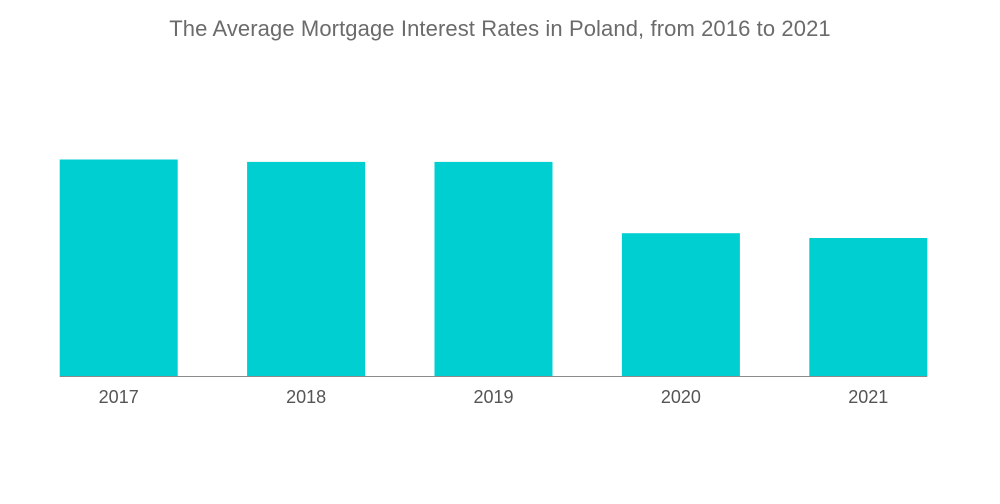 The width and height of the screenshot is (1000, 504). Describe the element at coordinates (680, 304) in the screenshot. I see `bar-2020` at that location.